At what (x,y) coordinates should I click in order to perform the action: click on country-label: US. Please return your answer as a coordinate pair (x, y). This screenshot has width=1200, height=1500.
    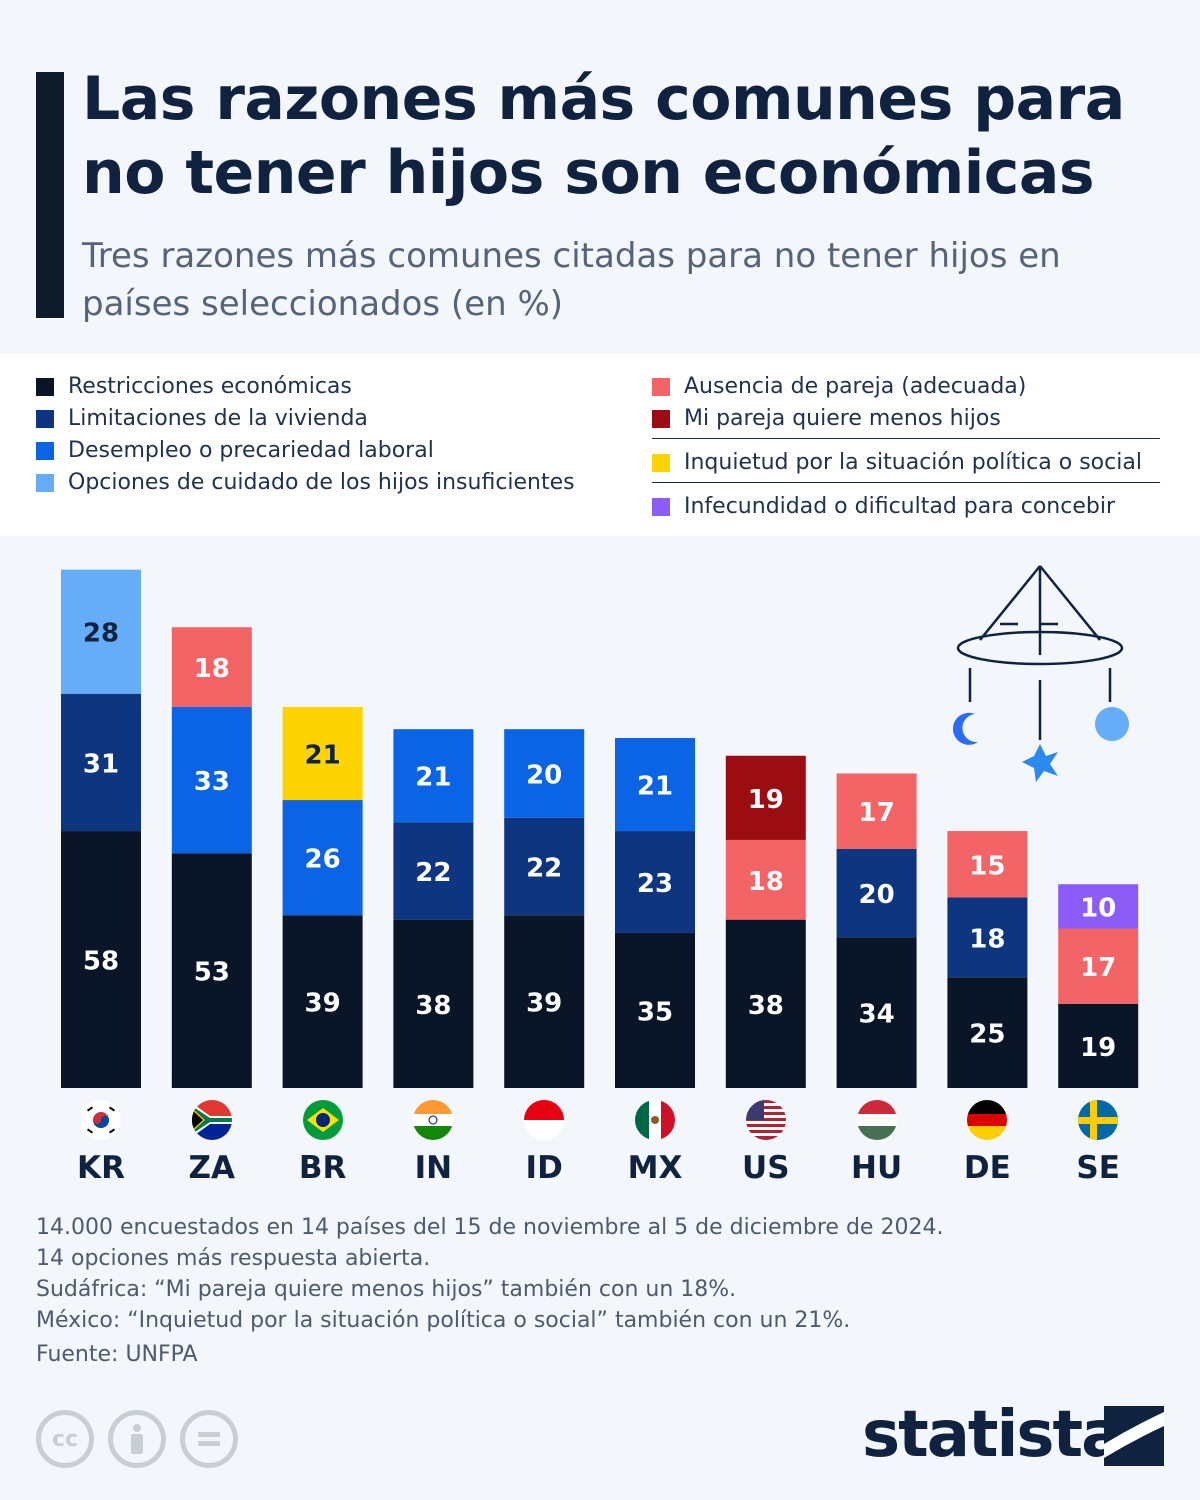
    Looking at the image, I should click on (766, 1168).